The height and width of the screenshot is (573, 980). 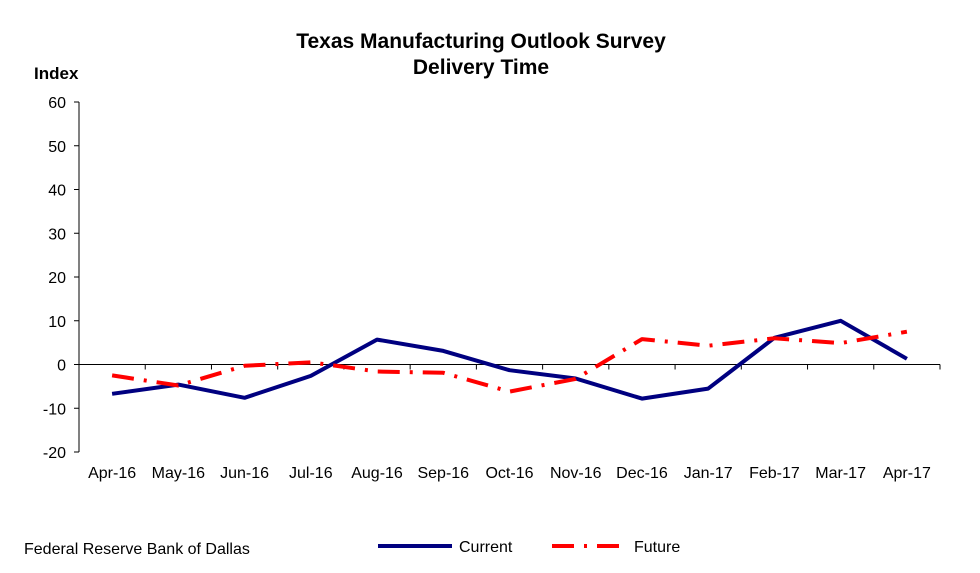 What do you see at coordinates (57, 278) in the screenshot?
I see `y-tick-label: 20` at bounding box center [57, 278].